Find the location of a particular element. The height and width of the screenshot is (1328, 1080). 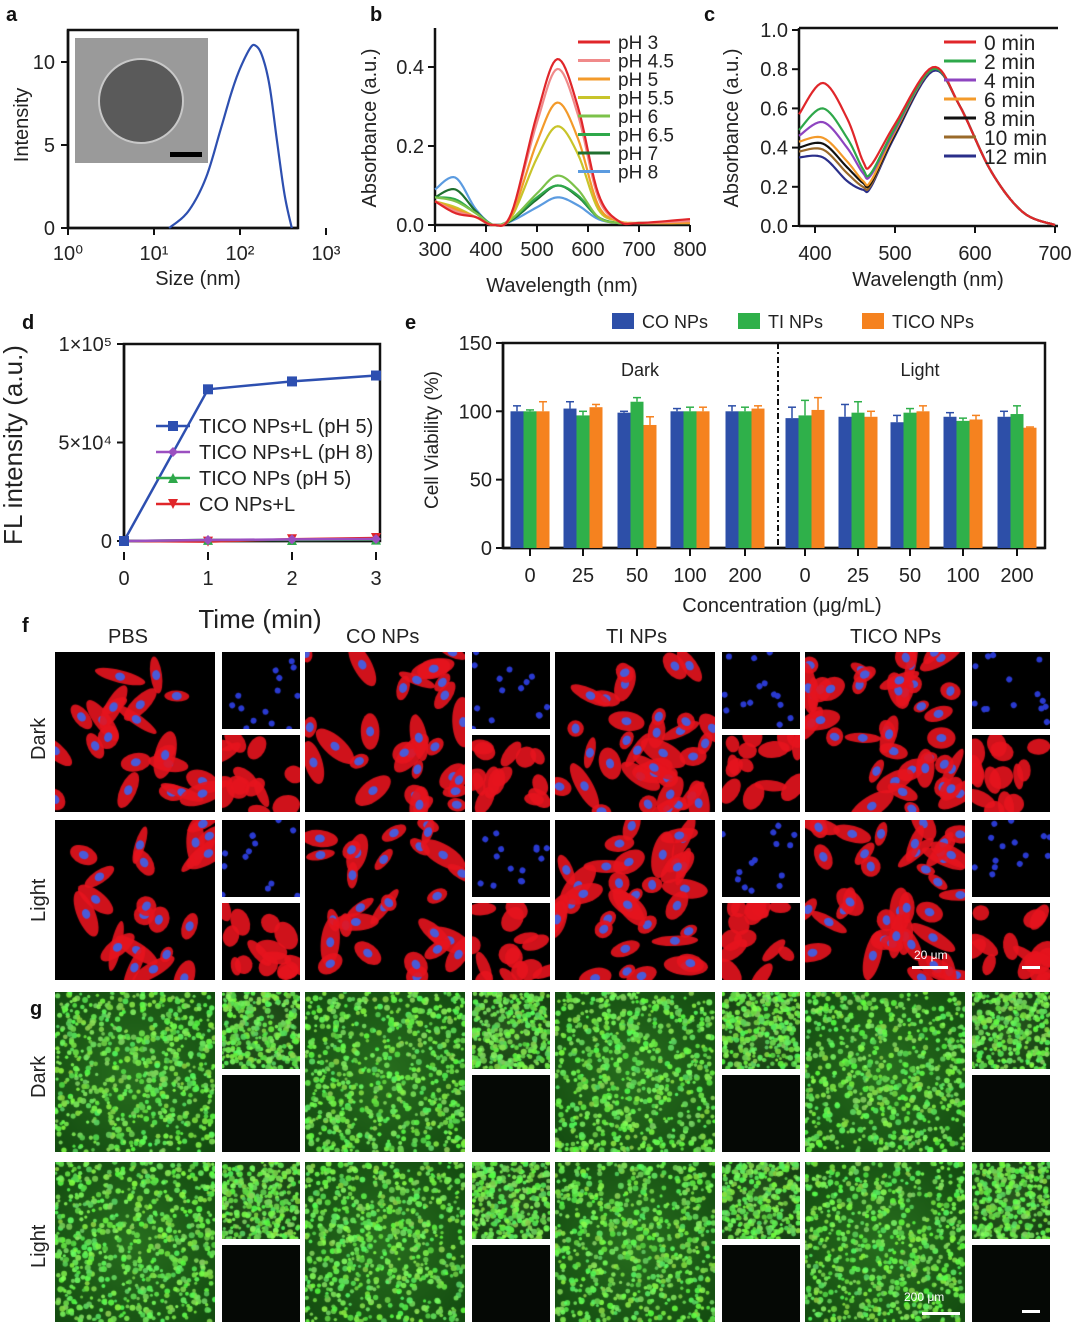

panel-label-d: d is located at coordinates (28, 323).